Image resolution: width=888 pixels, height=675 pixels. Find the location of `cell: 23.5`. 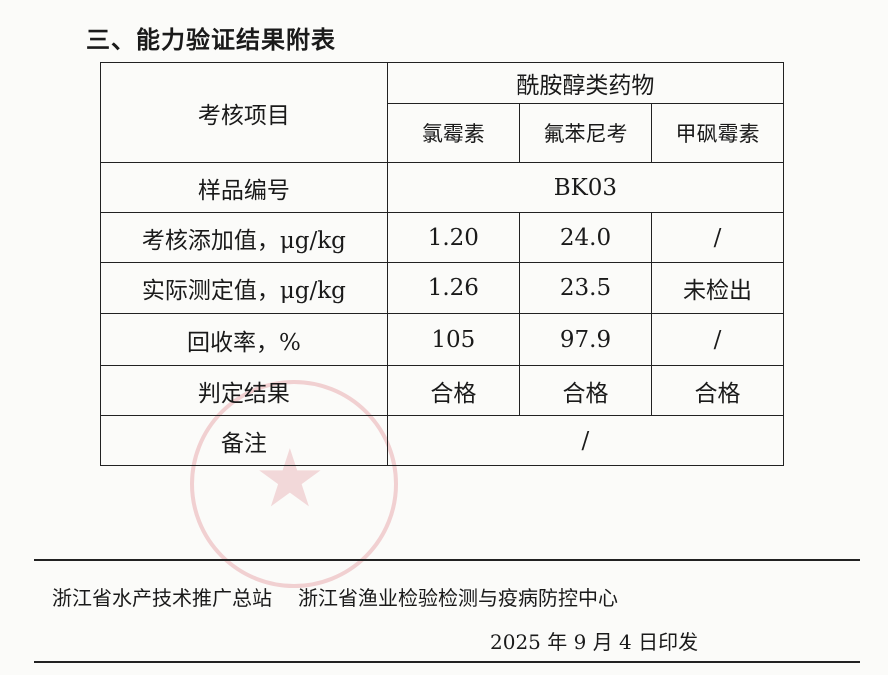

cell: 23.5 is located at coordinates (585, 288).